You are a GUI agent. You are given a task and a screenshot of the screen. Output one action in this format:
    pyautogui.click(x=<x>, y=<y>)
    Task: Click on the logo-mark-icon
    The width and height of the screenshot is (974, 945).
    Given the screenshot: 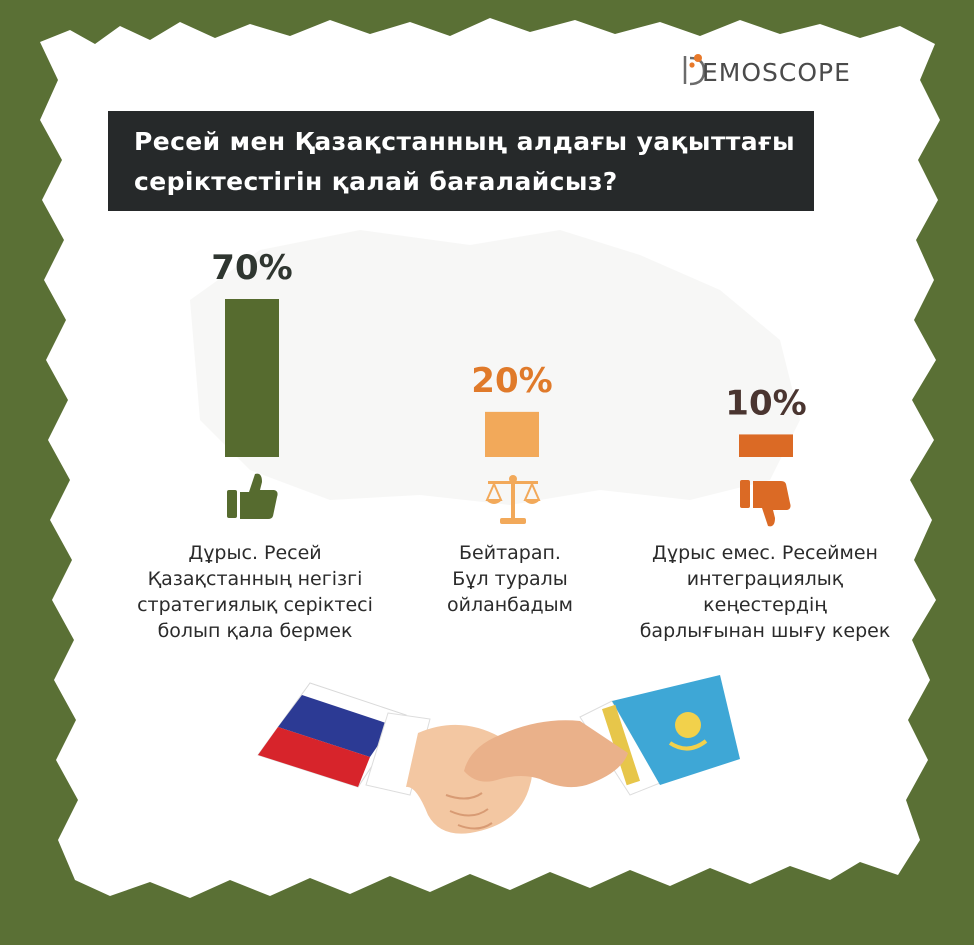 What is the action you would take?
    pyautogui.click(x=694, y=70)
    